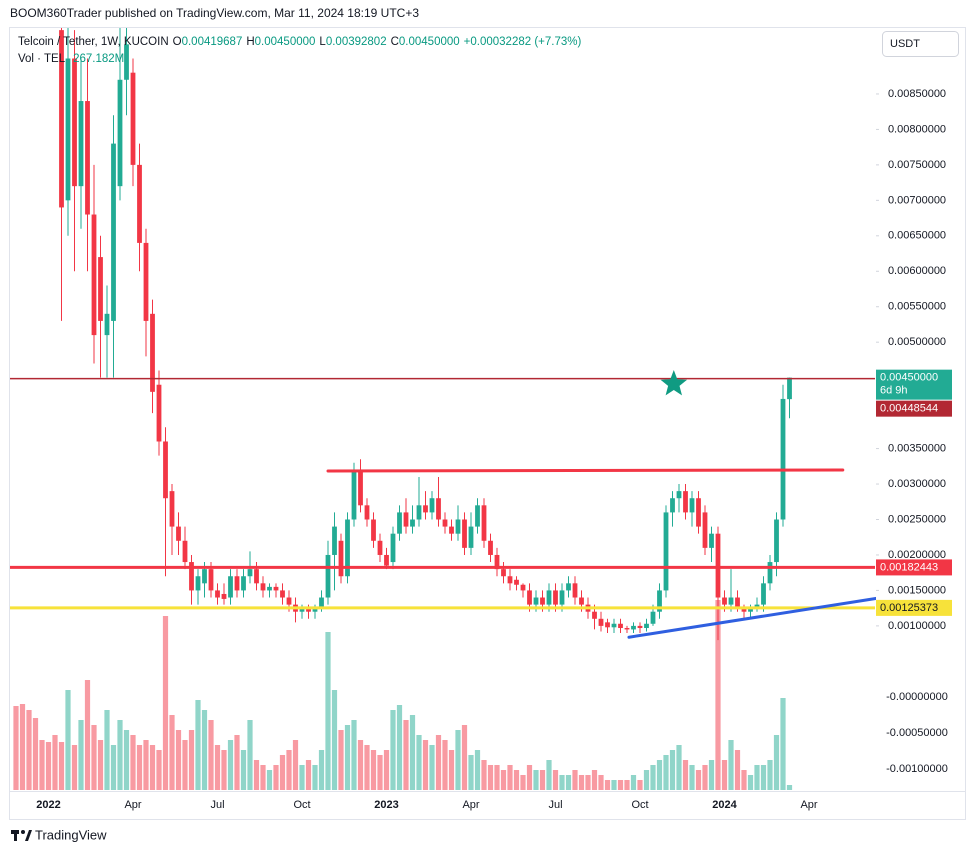  Describe the element at coordinates (356, 42) in the screenshot. I see `legend-value: 0.00392802` at that location.